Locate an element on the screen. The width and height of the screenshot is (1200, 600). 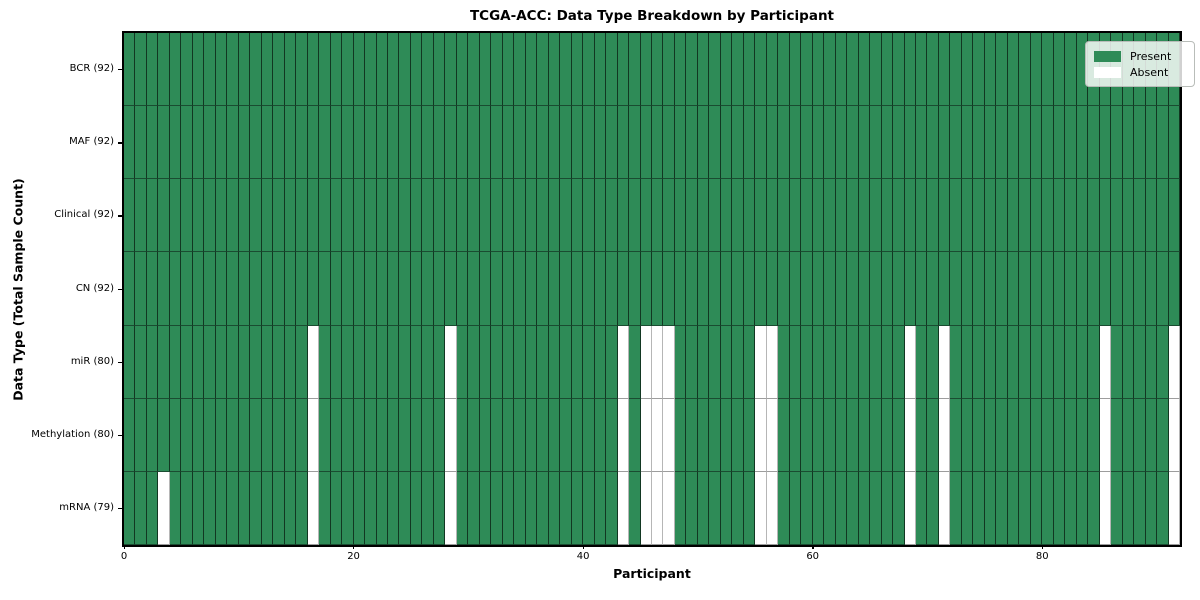
legend-entry-absent: Absent is located at coordinates (1140, 72).